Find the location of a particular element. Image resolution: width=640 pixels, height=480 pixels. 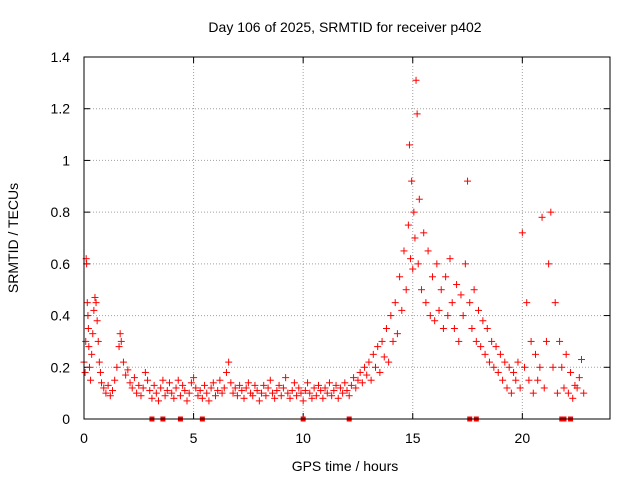

y-tick-label: 0.6 is located at coordinates (61, 264).